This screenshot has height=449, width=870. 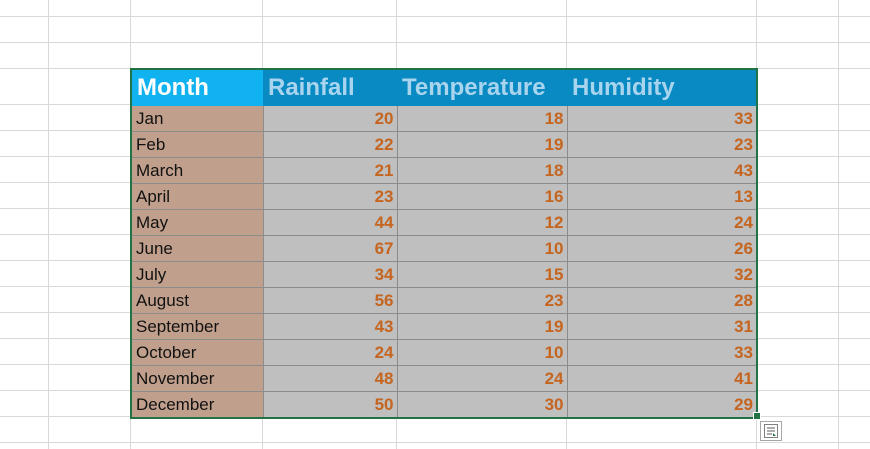 What do you see at coordinates (330, 248) in the screenshot?
I see `rainfall-cell: 67` at bounding box center [330, 248].